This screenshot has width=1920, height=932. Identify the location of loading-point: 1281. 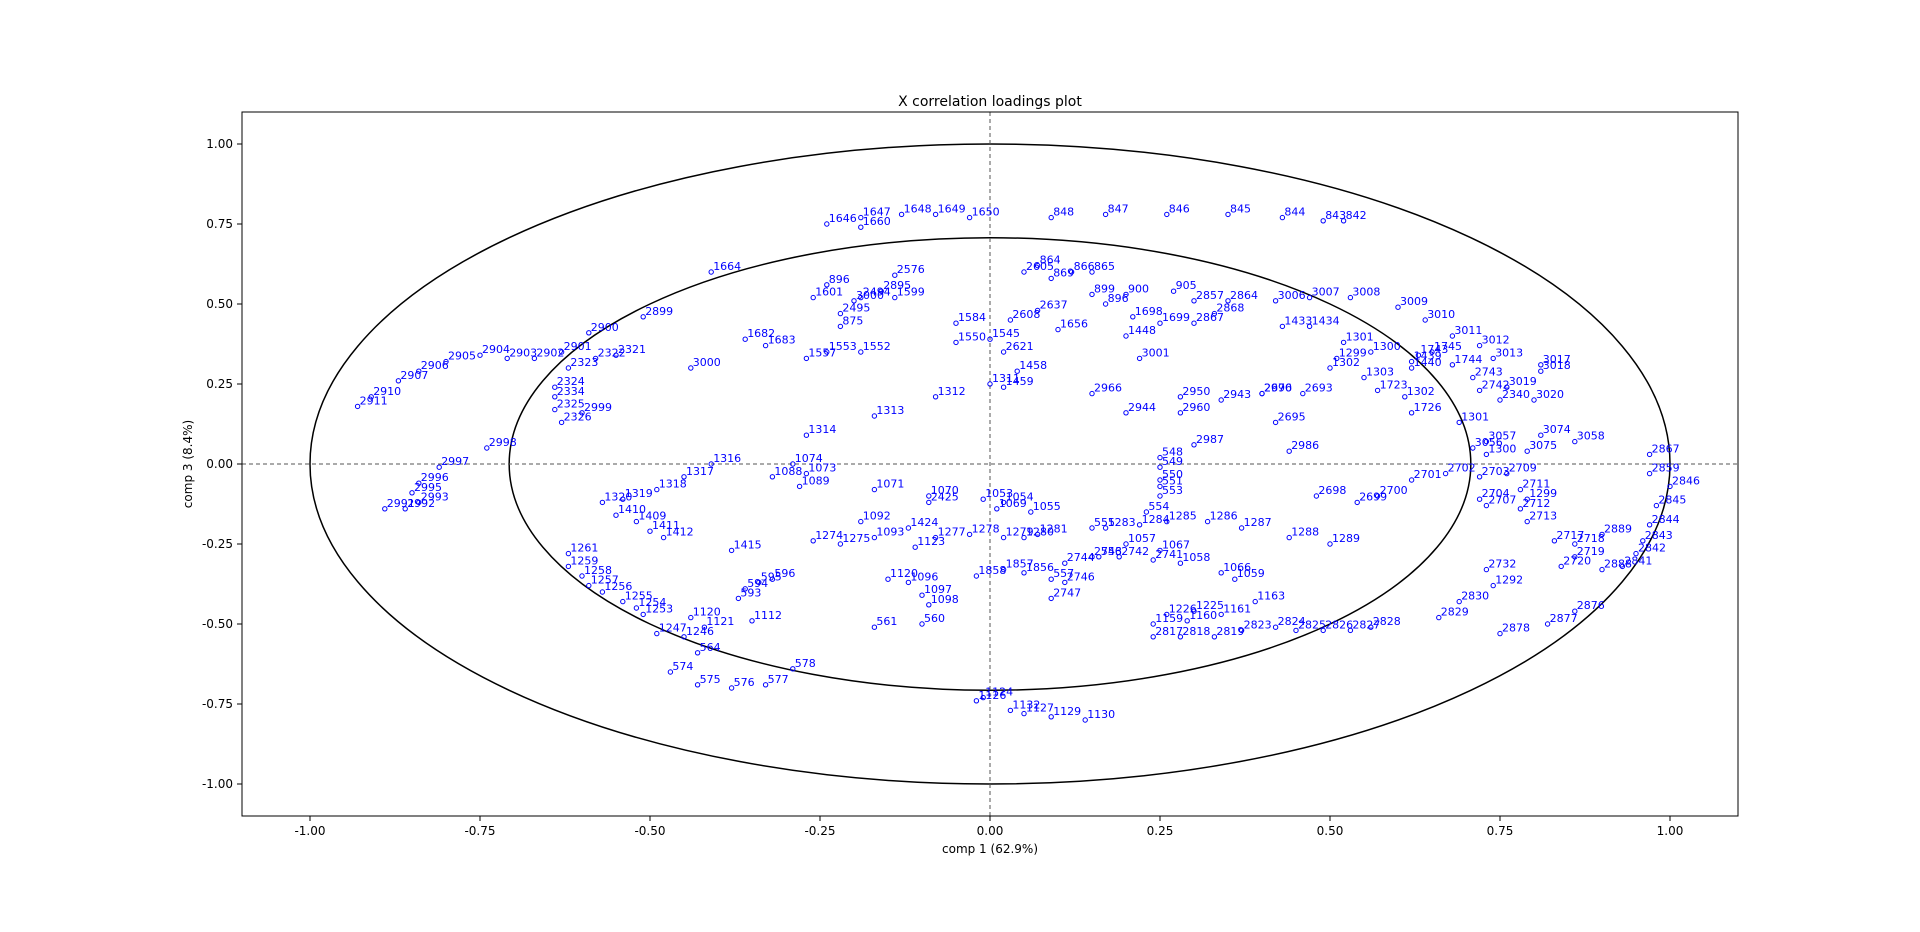
(1051, 530).